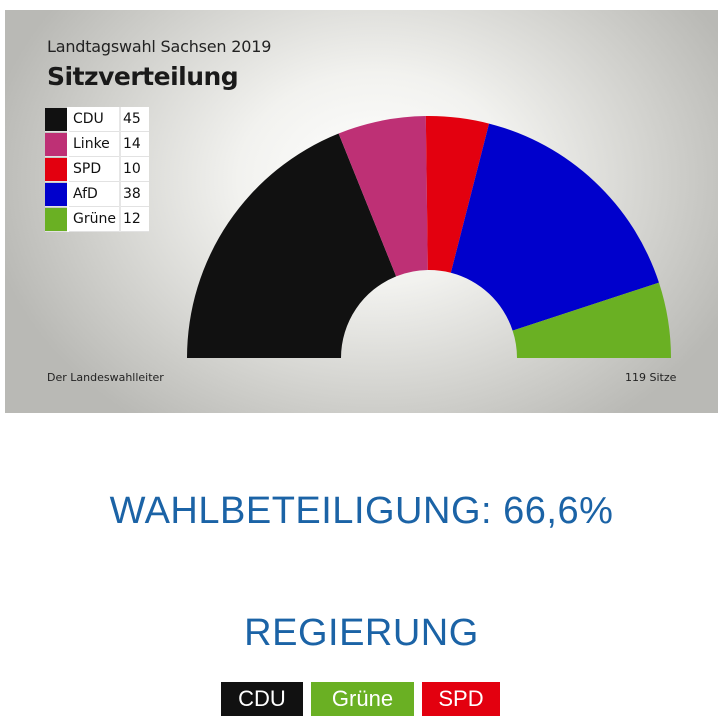 The width and height of the screenshot is (723, 724). What do you see at coordinates (457, 194) in the screenshot?
I see `seat-segment-spd` at bounding box center [457, 194].